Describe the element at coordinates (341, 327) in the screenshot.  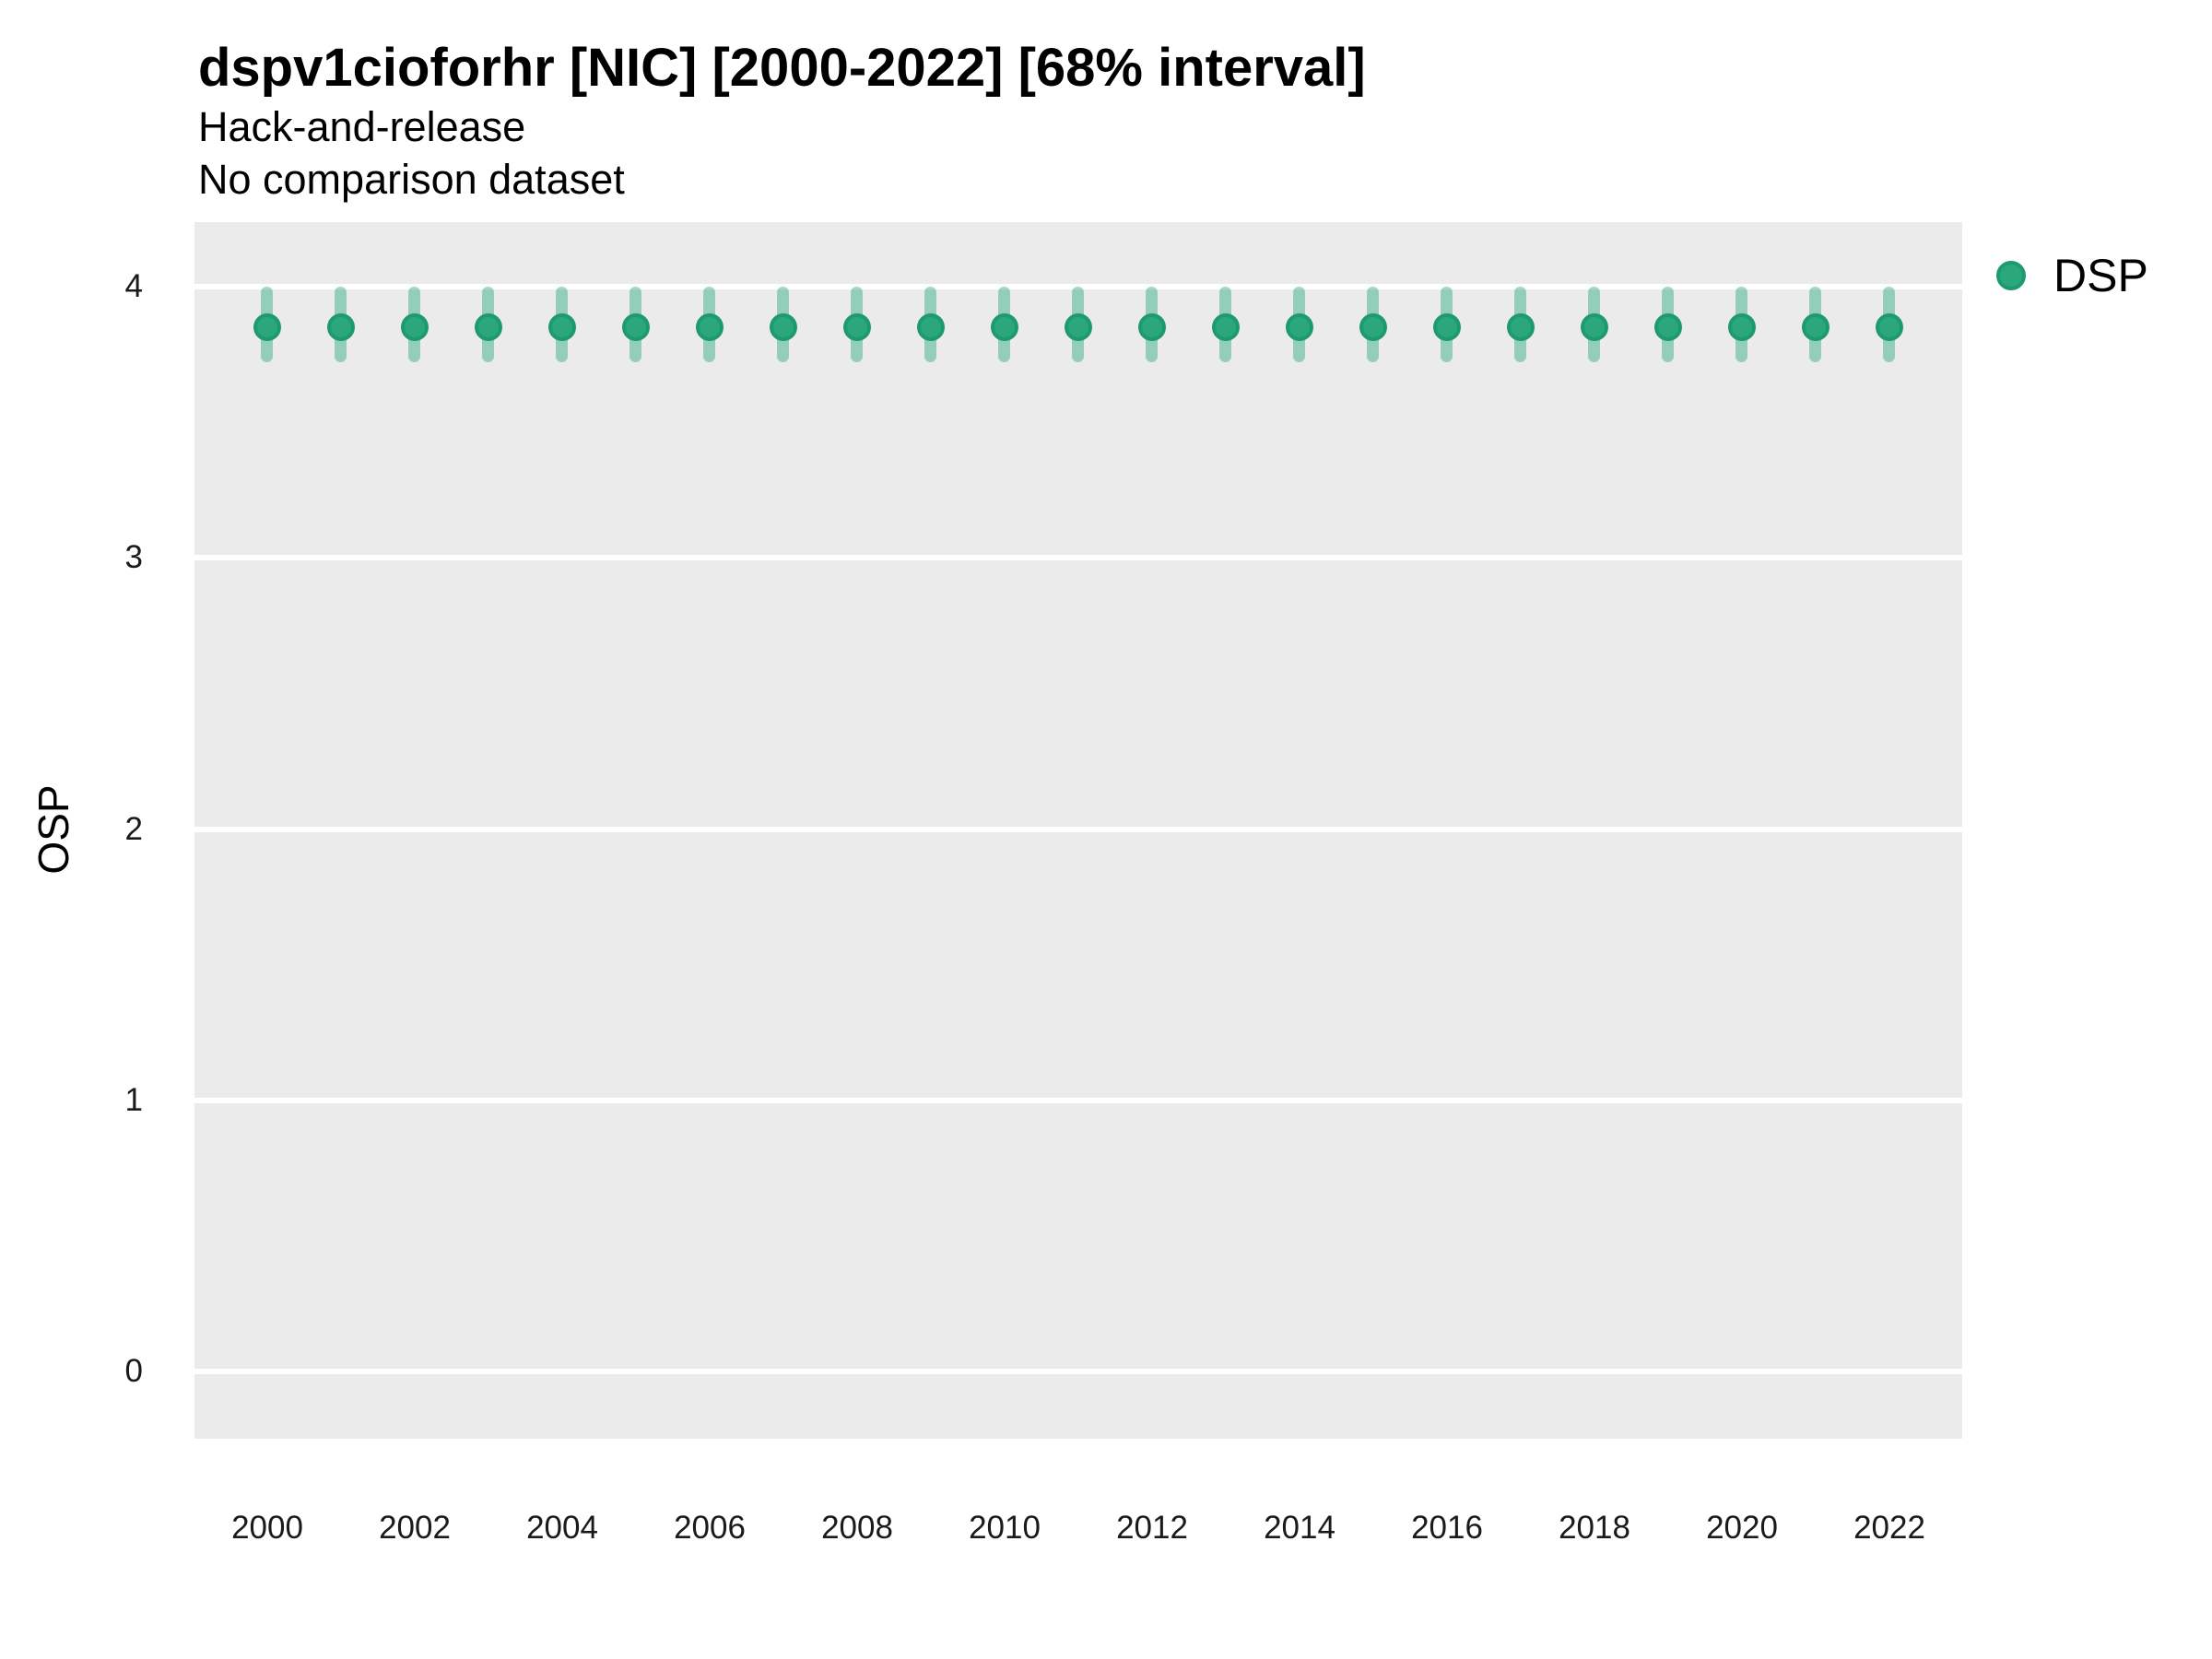
I see `data-point-2001` at that location.